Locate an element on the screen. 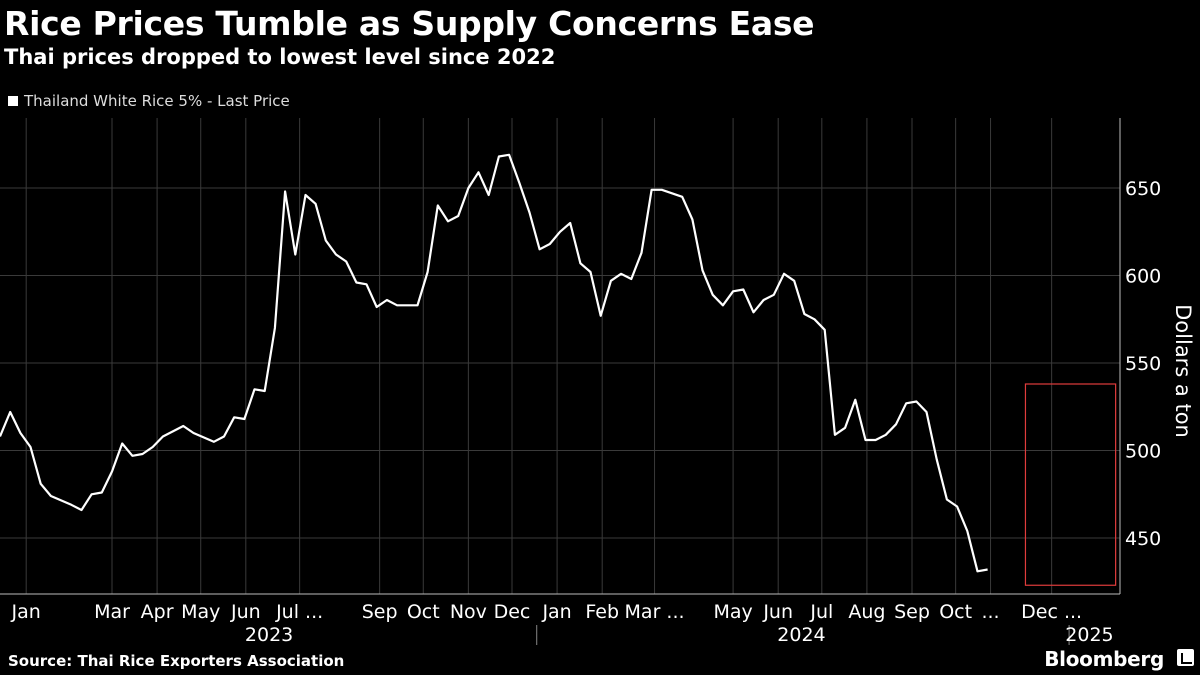 The image size is (1200, 675). y-tick-label: 650 is located at coordinates (1143, 189).